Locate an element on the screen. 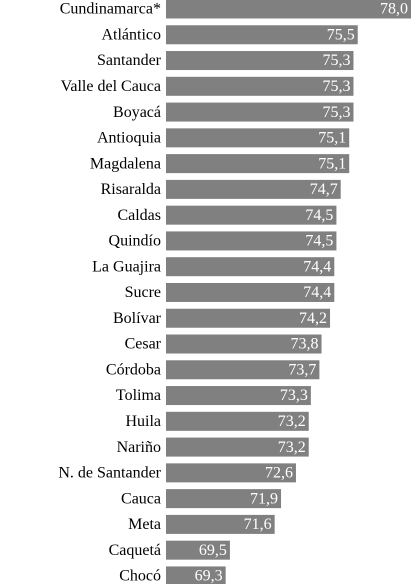 This screenshot has width=413, height=584. category-label: Valle del Cauca is located at coordinates (111, 86).